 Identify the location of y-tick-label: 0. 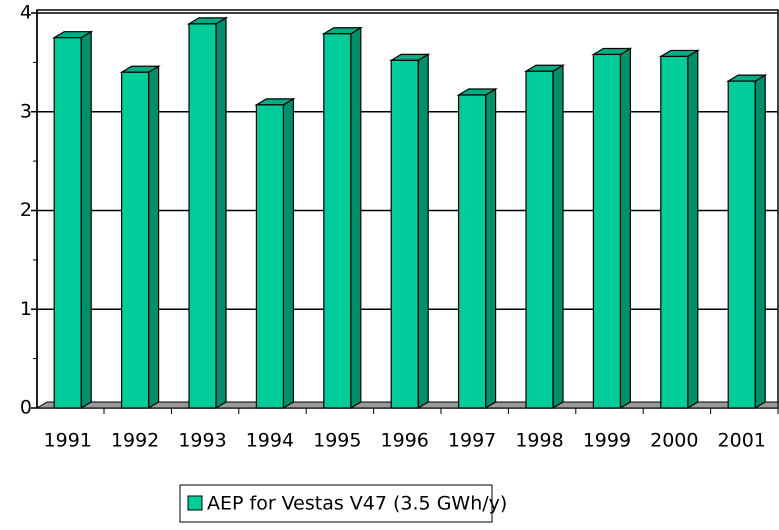
(26, 408).